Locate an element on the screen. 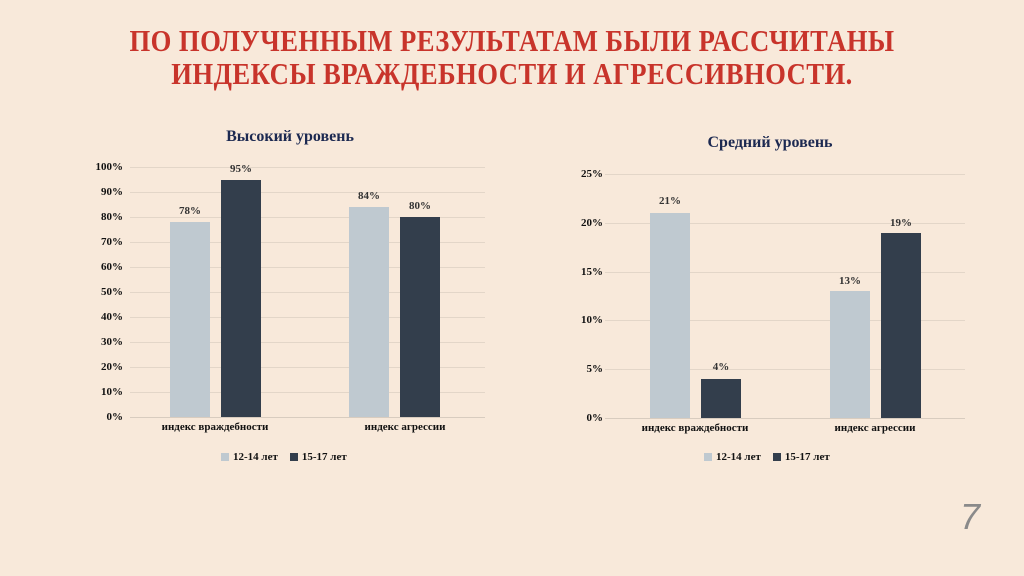 This screenshot has width=1024, height=576. y-tick-label: 100% is located at coordinates (109, 167).